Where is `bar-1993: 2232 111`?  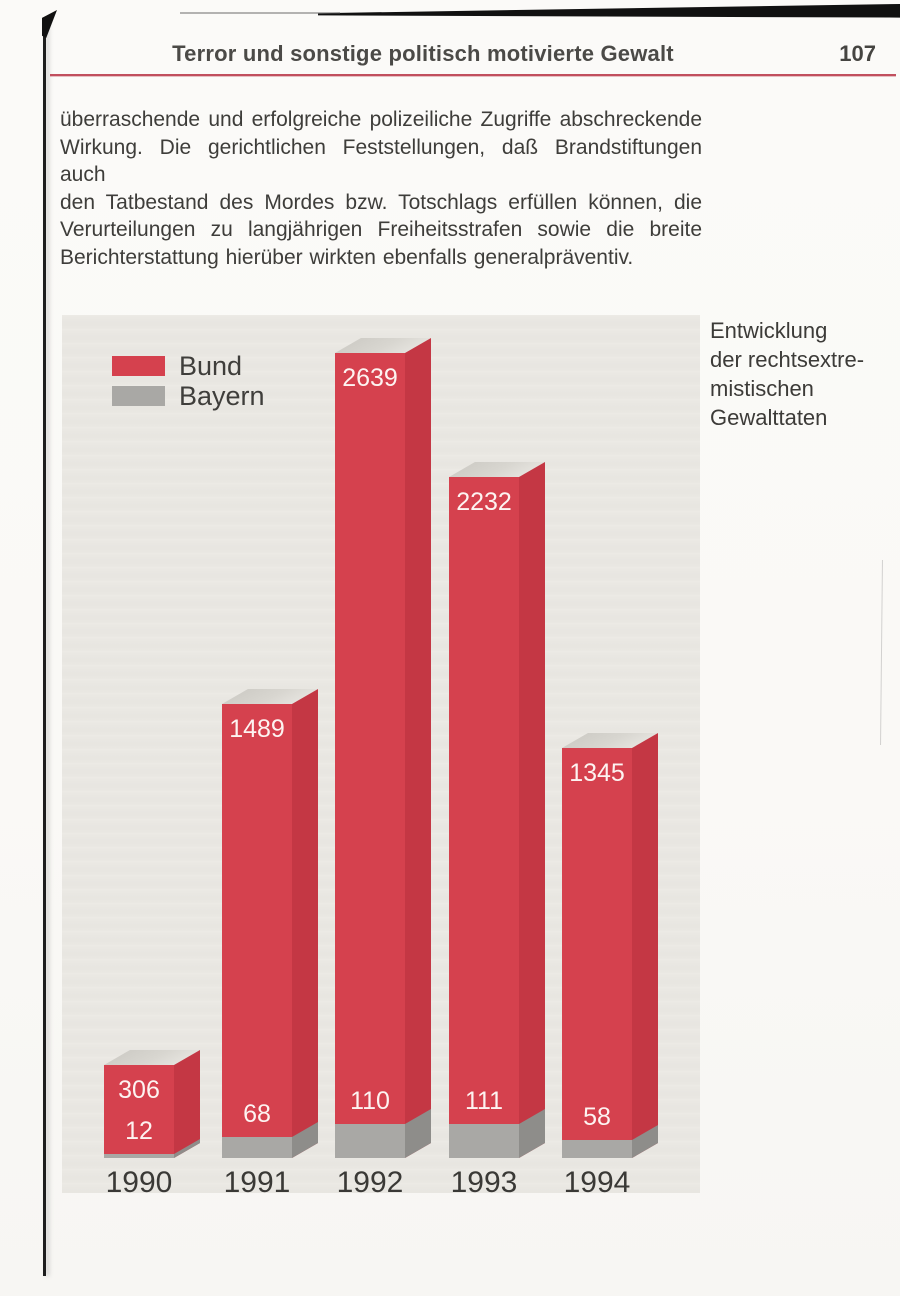 bar-1993: 2232 111 is located at coordinates (497, 809).